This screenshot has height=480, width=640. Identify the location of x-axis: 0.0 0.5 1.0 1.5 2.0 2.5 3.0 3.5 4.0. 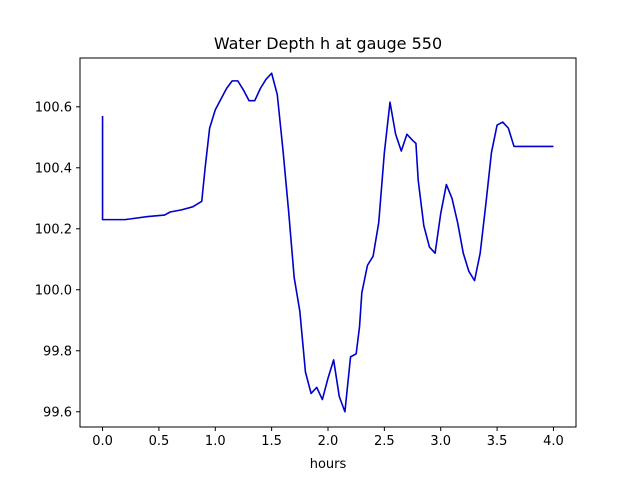
(328, 438).